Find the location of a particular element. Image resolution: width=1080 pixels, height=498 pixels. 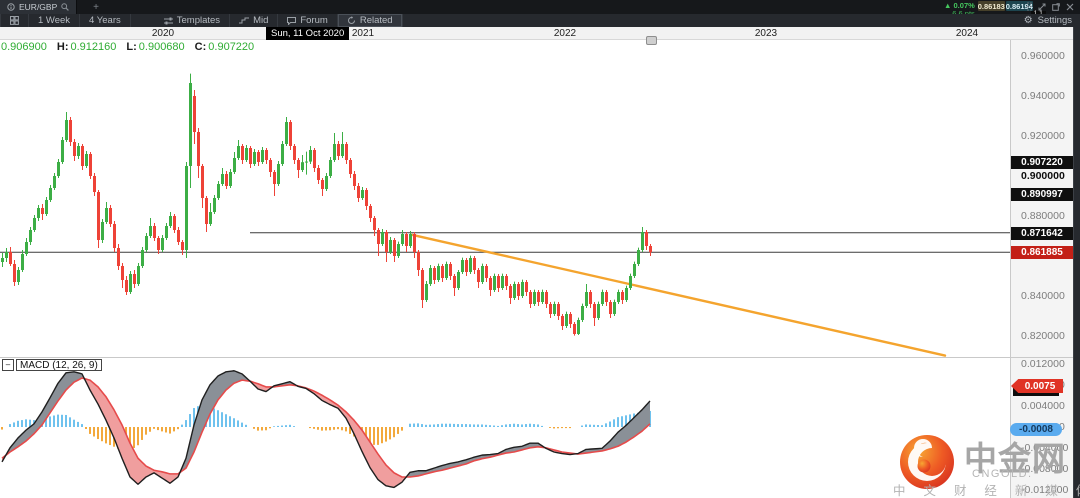

quote-change: ▲ 0.07% 6.6 pts is located at coordinates (959, 9).